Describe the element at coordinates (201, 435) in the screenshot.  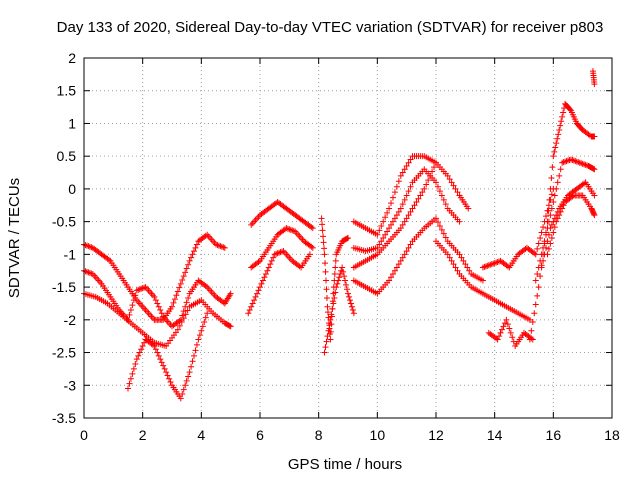
I see `x-tick-label: 4` at that location.